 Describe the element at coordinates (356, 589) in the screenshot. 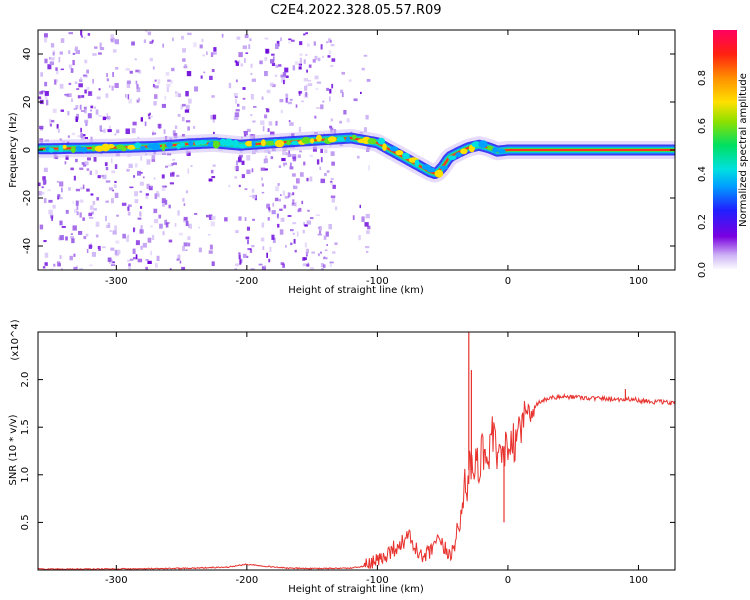

I see `snr-x-axis-label: Height of straight line (km)` at that location.